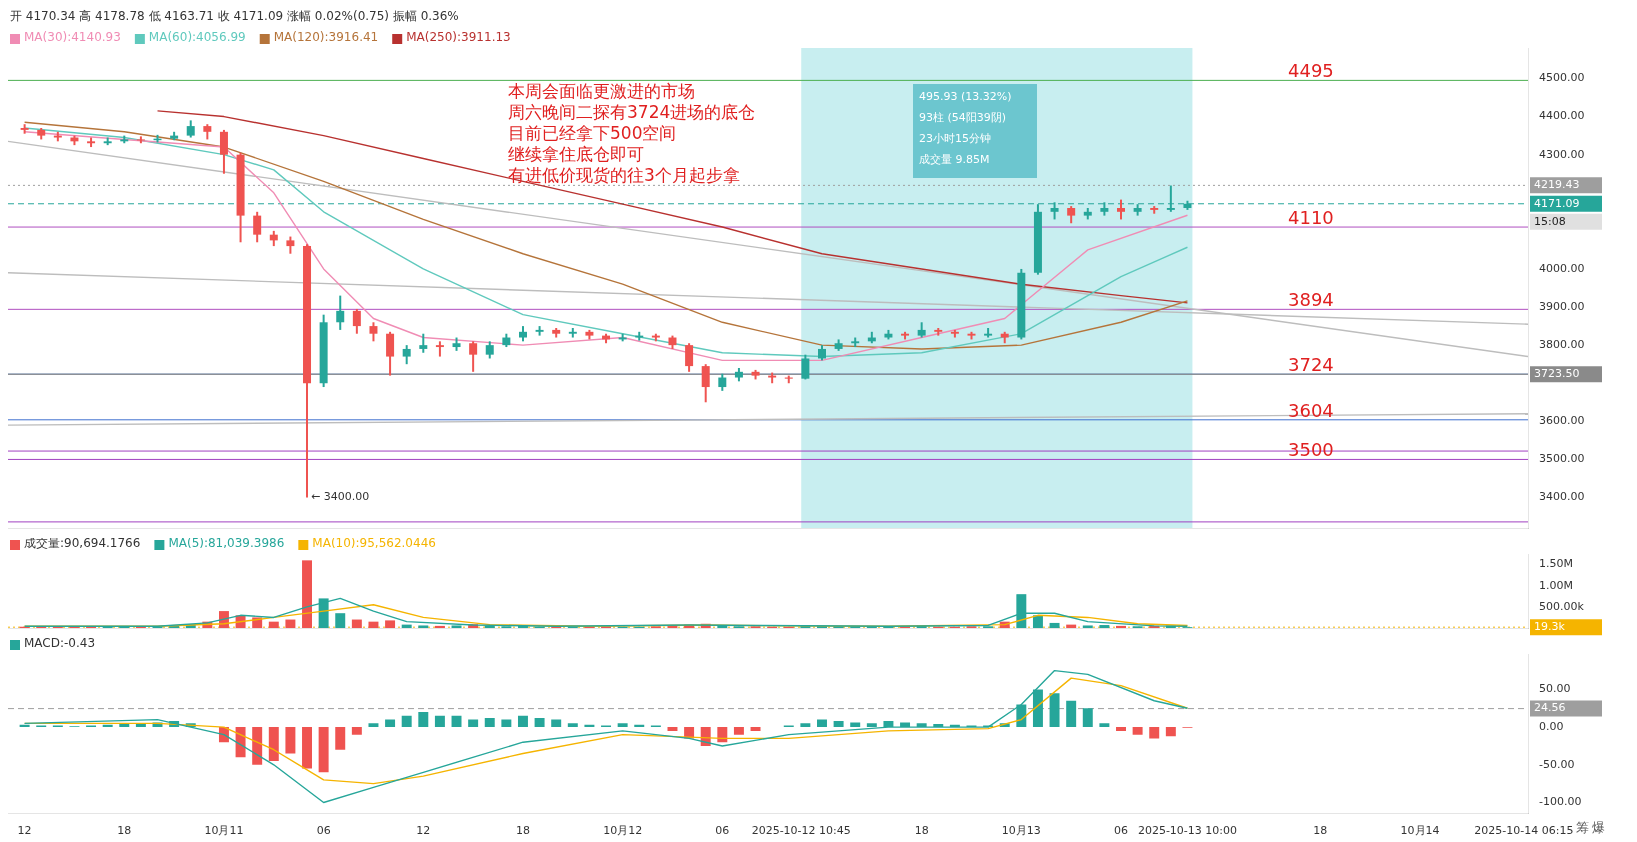 The image size is (1637, 842). I want to click on y-tick-label: 4000.00, so click(1562, 268).